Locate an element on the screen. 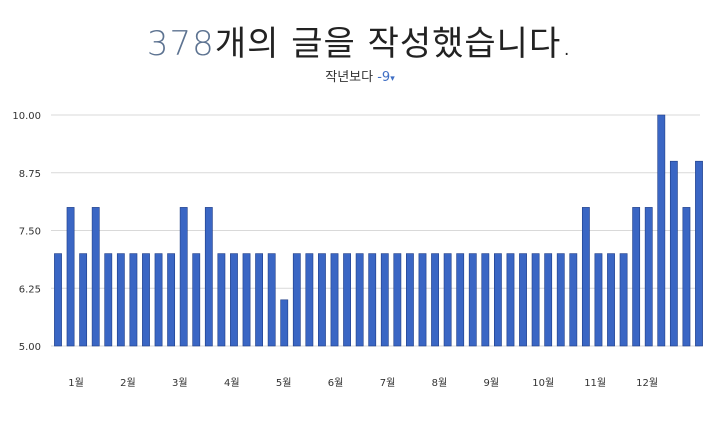 Image resolution: width=720 pixels, height=424 pixels. y-tick-label: 6.25 is located at coordinates (30, 289).